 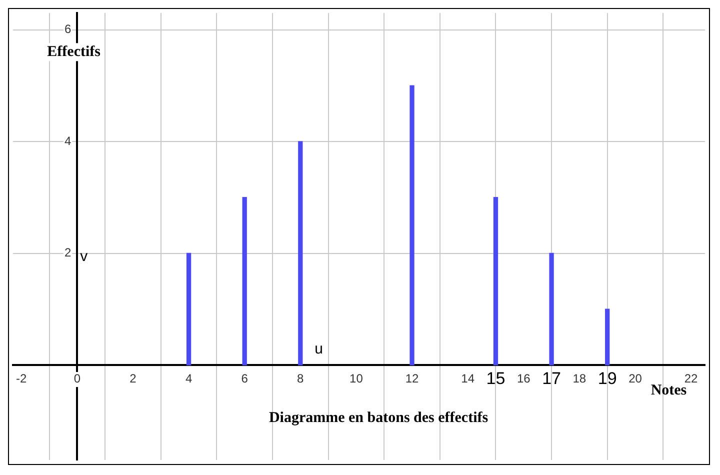 I want to click on y-tick-label: 4, so click(x=68, y=141).